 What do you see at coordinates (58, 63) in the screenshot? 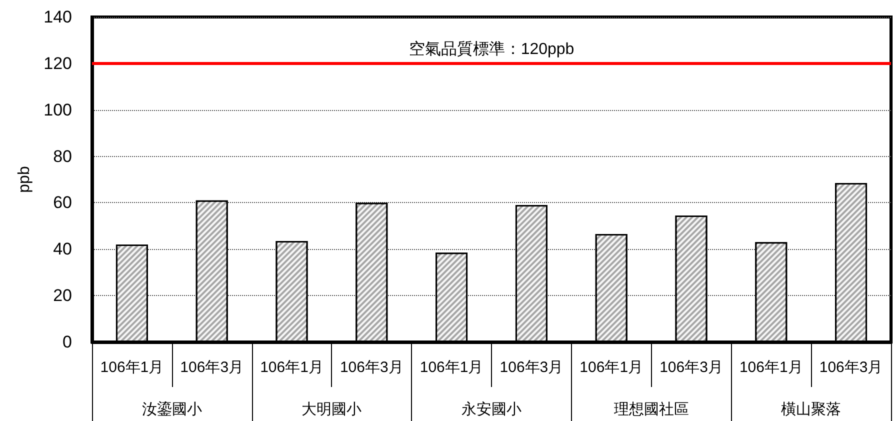
I see `y-tick-label: 120` at bounding box center [58, 63].